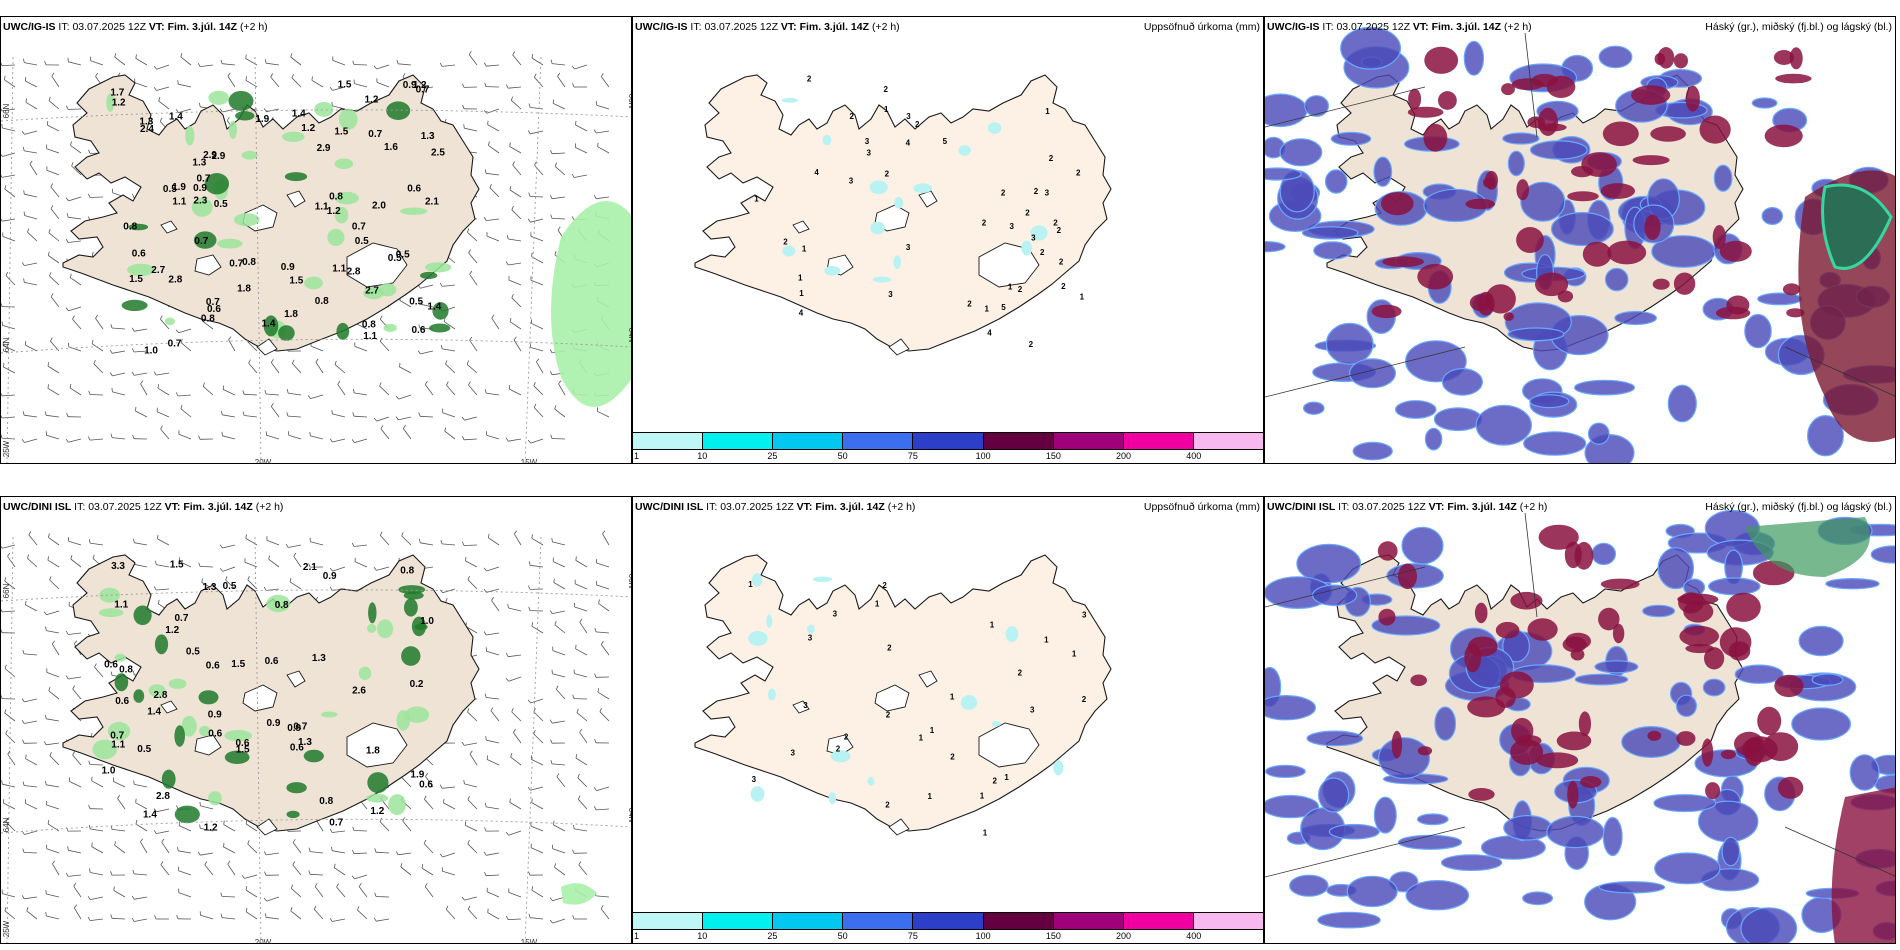 The height and width of the screenshot is (950, 1900). I want to click on grid-line, so click(1365, 372).